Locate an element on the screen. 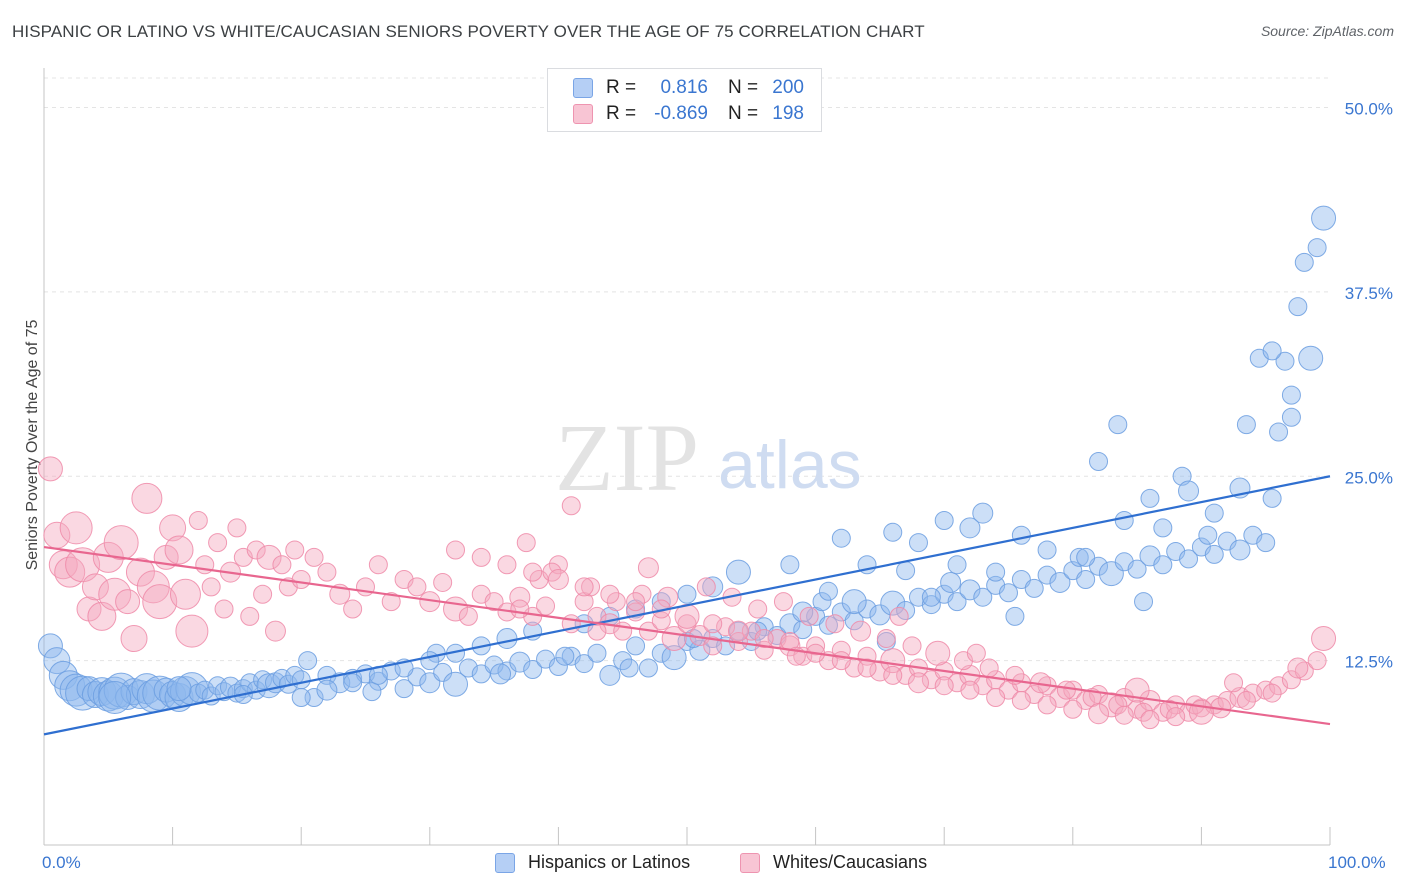 This screenshot has width=1406, height=892. y-tick-labels: 12.5% 25.0% 37.5% 50.0% is located at coordinates (1369, 386).